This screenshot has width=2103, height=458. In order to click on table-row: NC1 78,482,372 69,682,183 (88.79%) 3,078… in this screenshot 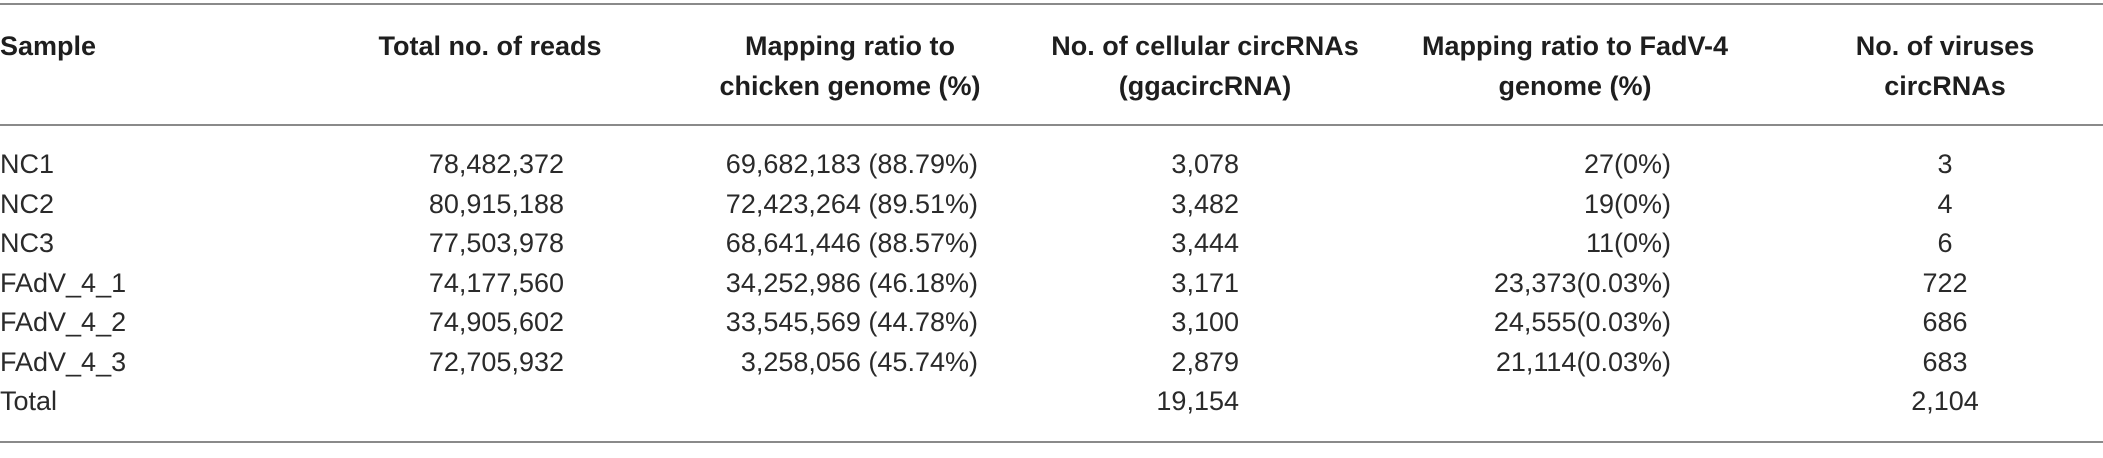, I will do `click(1051, 165)`.